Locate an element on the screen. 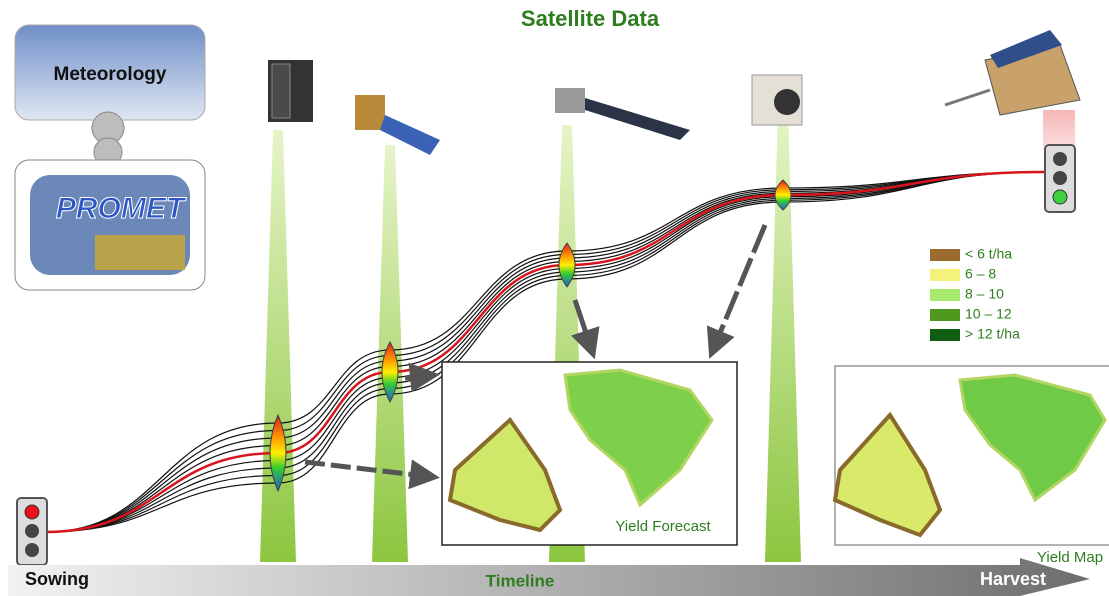 This screenshot has height=596, width=1109. title: Satellite Data is located at coordinates (590, 18).